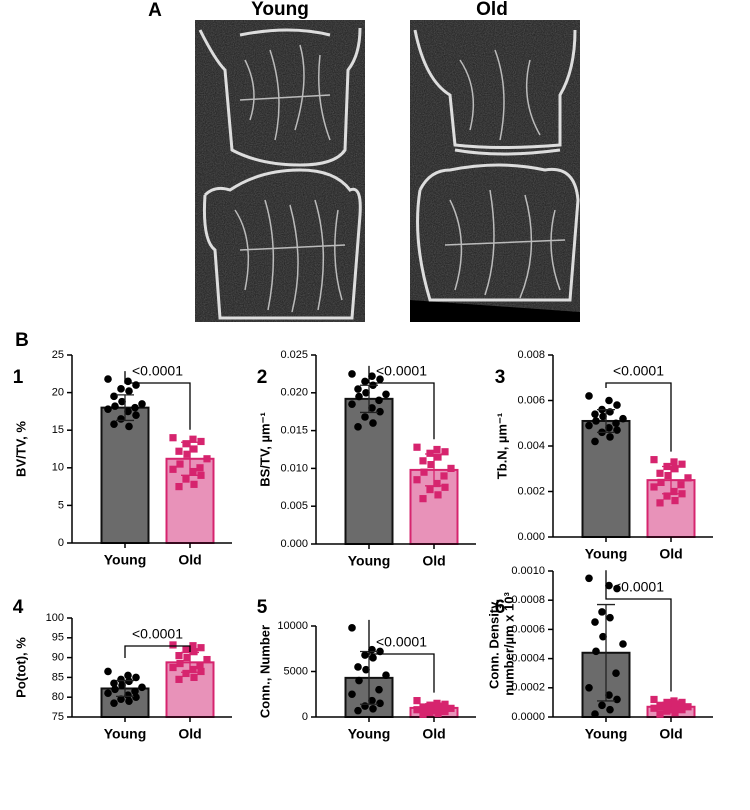 This screenshot has width=750, height=810. Describe the element at coordinates (500, 607) in the screenshot. I see `panel-number: 6` at that location.